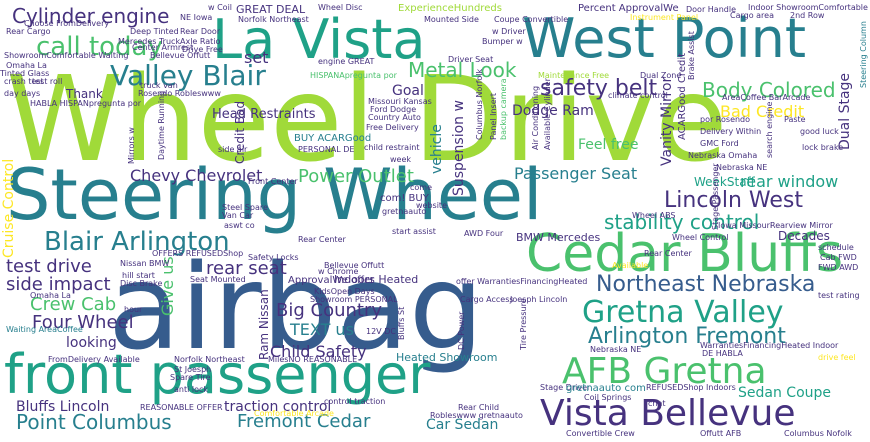  I want to click on word-passenger-seat: Passenger Seat, so click(576, 173).